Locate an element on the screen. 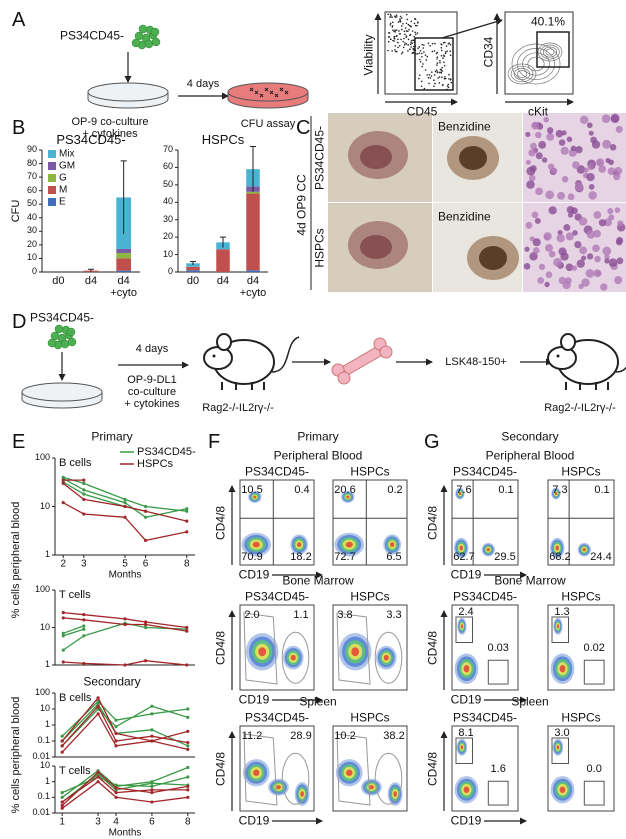  tissue-title: Spleen is located at coordinates (530, 701).